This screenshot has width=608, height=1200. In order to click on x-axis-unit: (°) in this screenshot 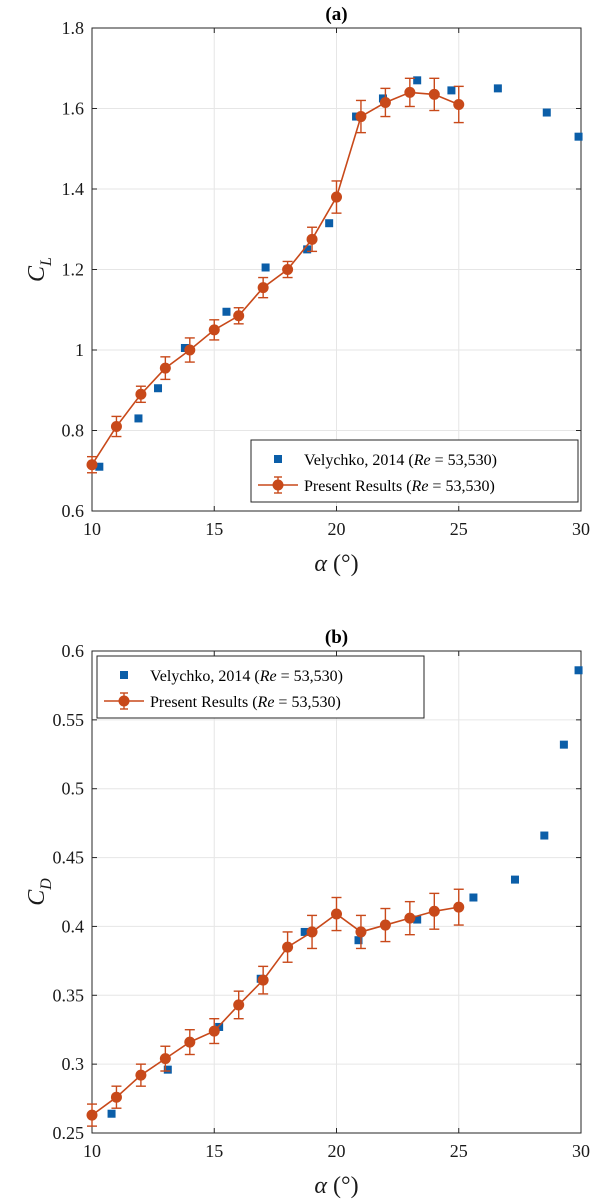, I will do `click(346, 564)`.